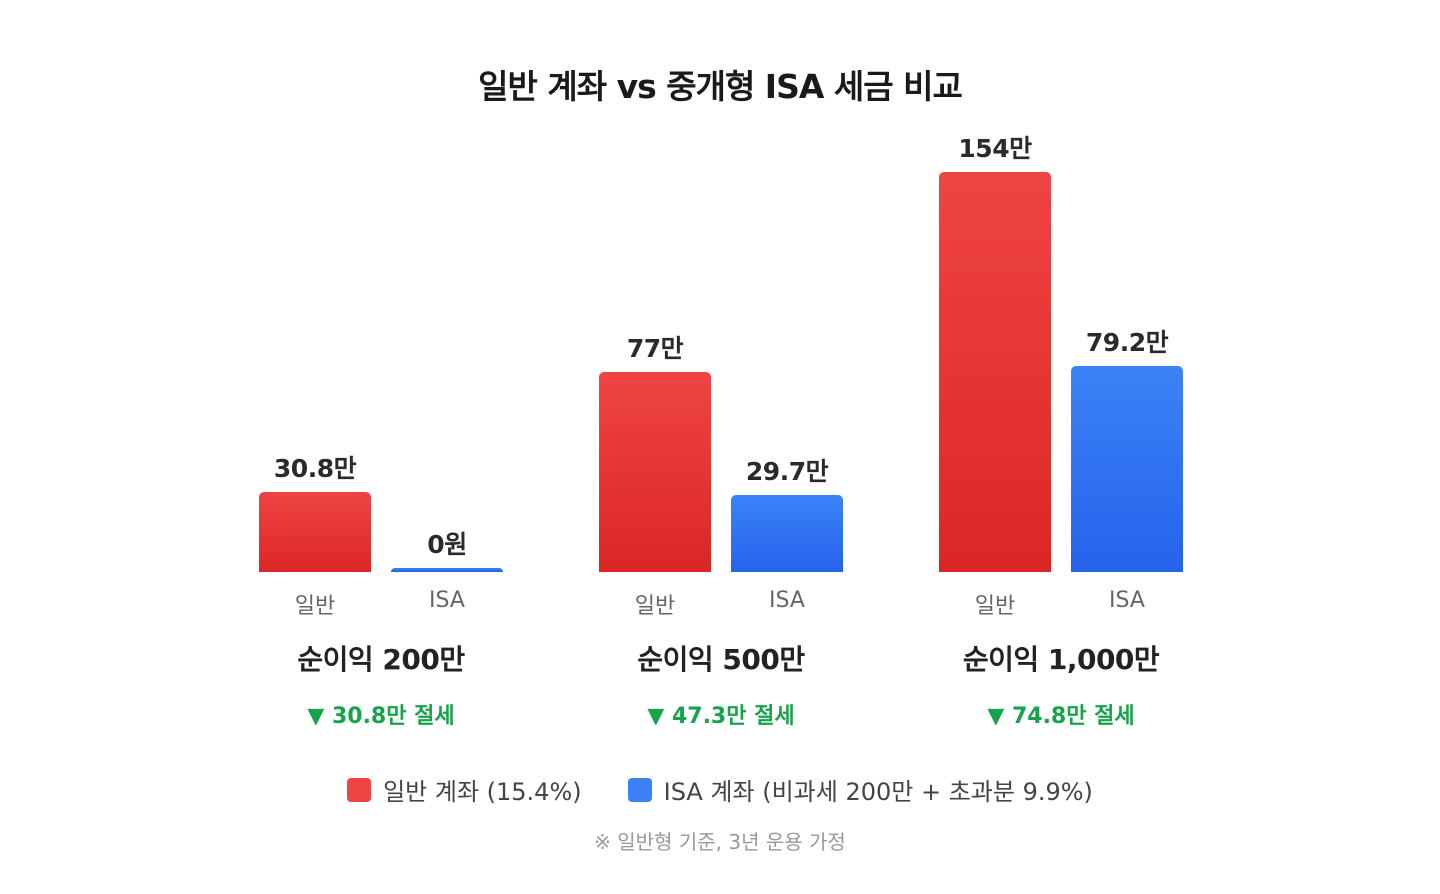 The width and height of the screenshot is (1440, 894). I want to click on footnote: ※ 일반형 기준, 3년 운용 가정, so click(720, 842).